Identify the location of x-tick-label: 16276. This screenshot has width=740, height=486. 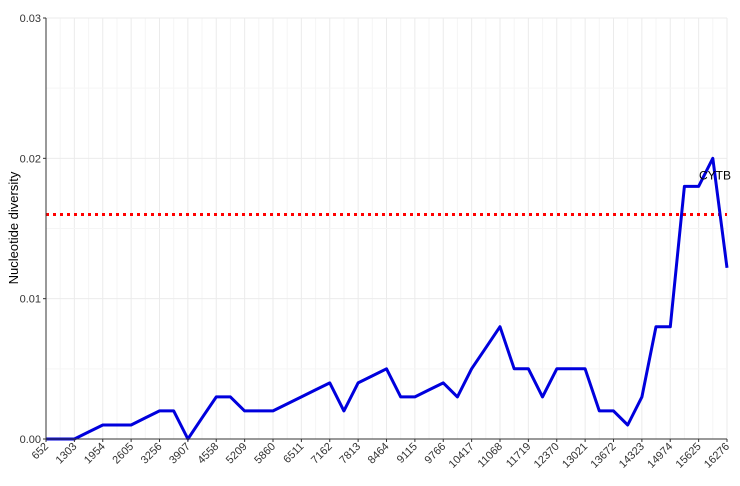
(717, 456).